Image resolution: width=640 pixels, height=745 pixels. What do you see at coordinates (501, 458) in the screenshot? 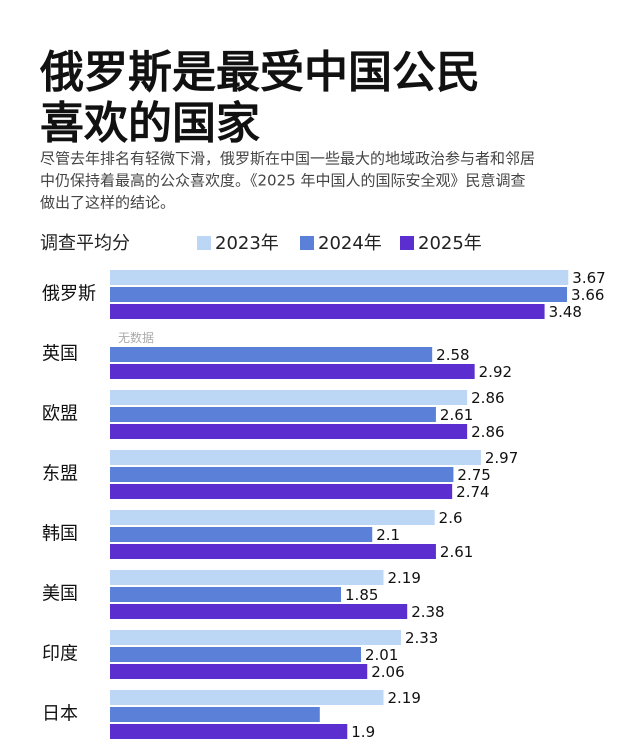
I see `value-label: 2.97` at bounding box center [501, 458].